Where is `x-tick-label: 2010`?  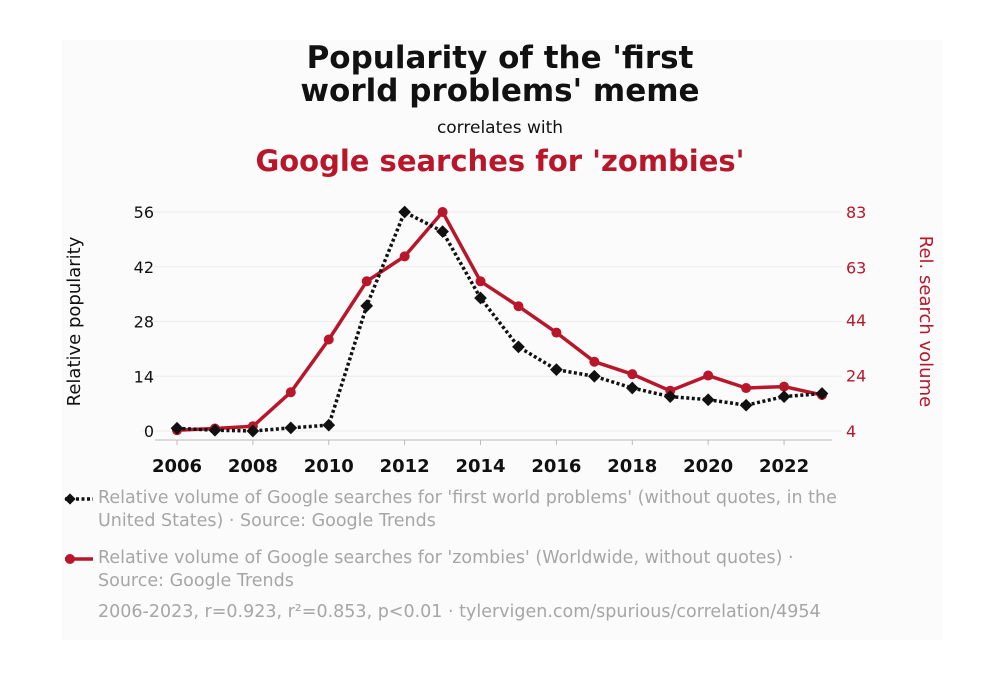 x-tick-label: 2010 is located at coordinates (329, 466).